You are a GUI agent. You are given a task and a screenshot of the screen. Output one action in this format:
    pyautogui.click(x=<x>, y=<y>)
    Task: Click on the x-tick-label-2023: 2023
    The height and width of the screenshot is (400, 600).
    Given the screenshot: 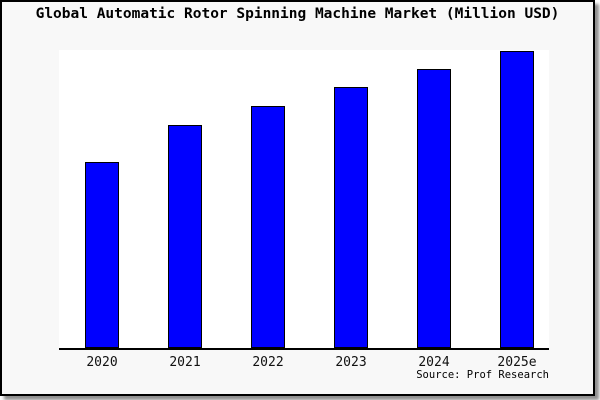 What is the action you would take?
    pyautogui.click(x=351, y=362)
    